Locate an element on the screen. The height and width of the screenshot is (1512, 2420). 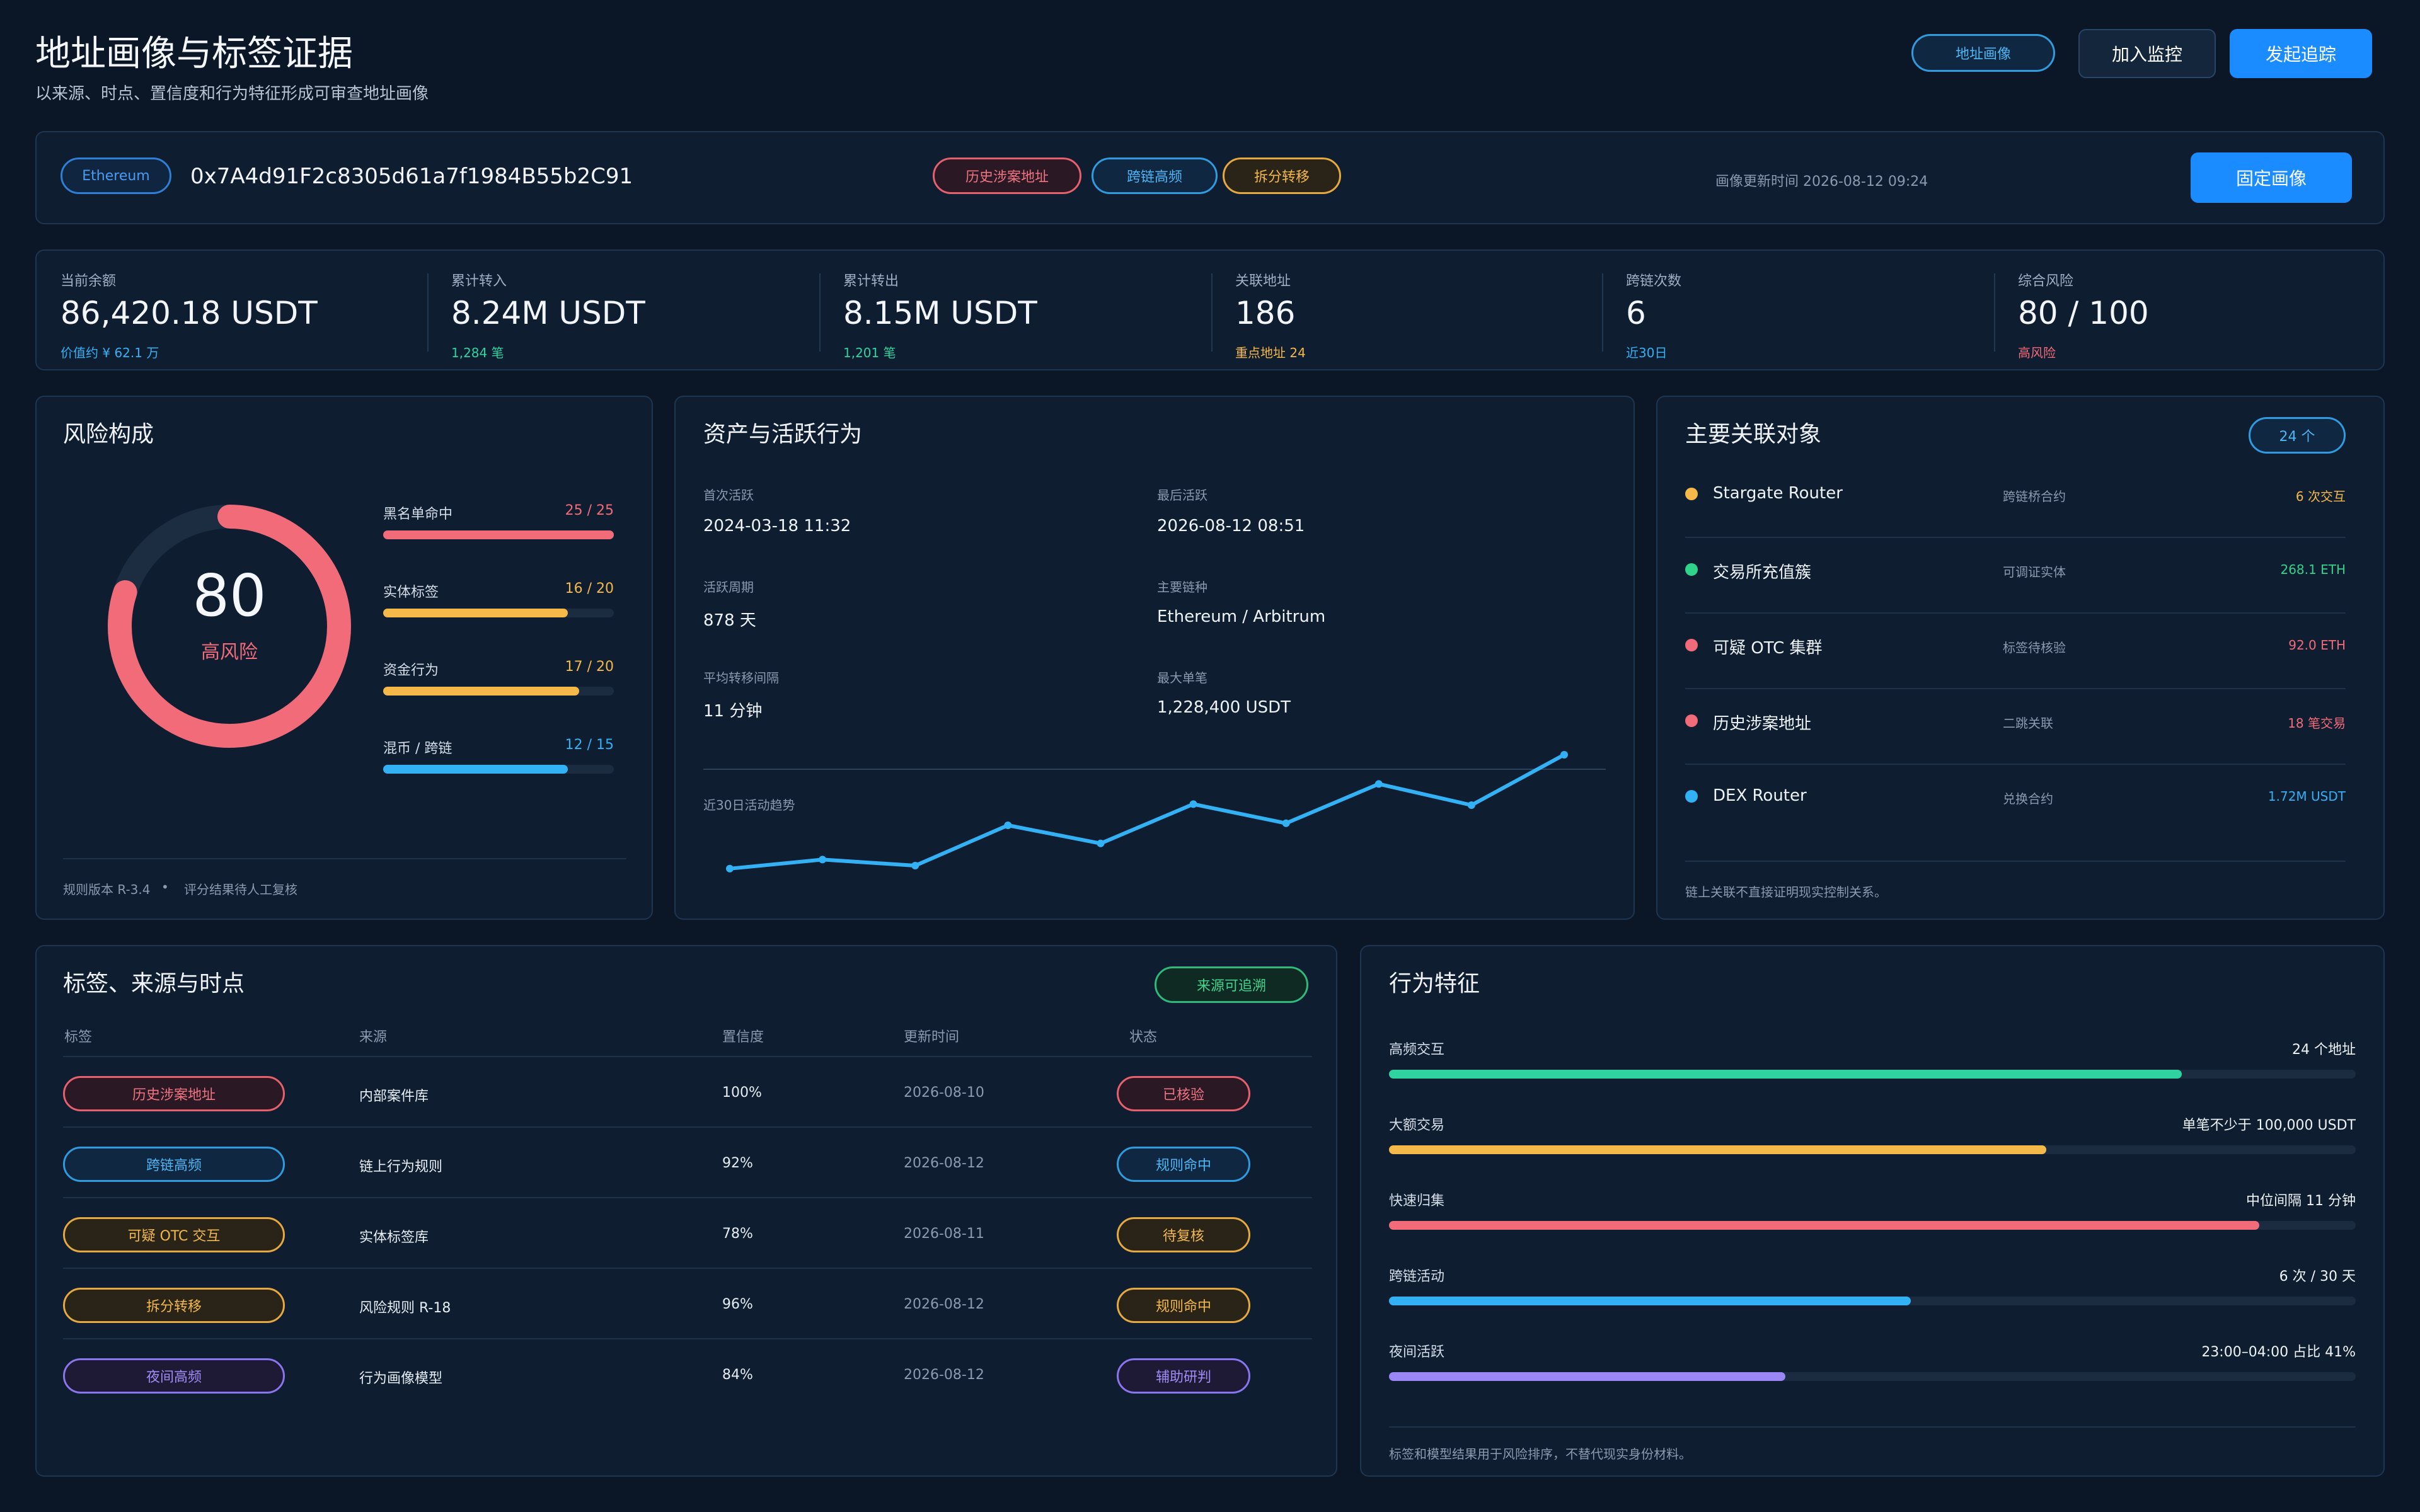
related-count-badge: 24 个 is located at coordinates (2297, 435).